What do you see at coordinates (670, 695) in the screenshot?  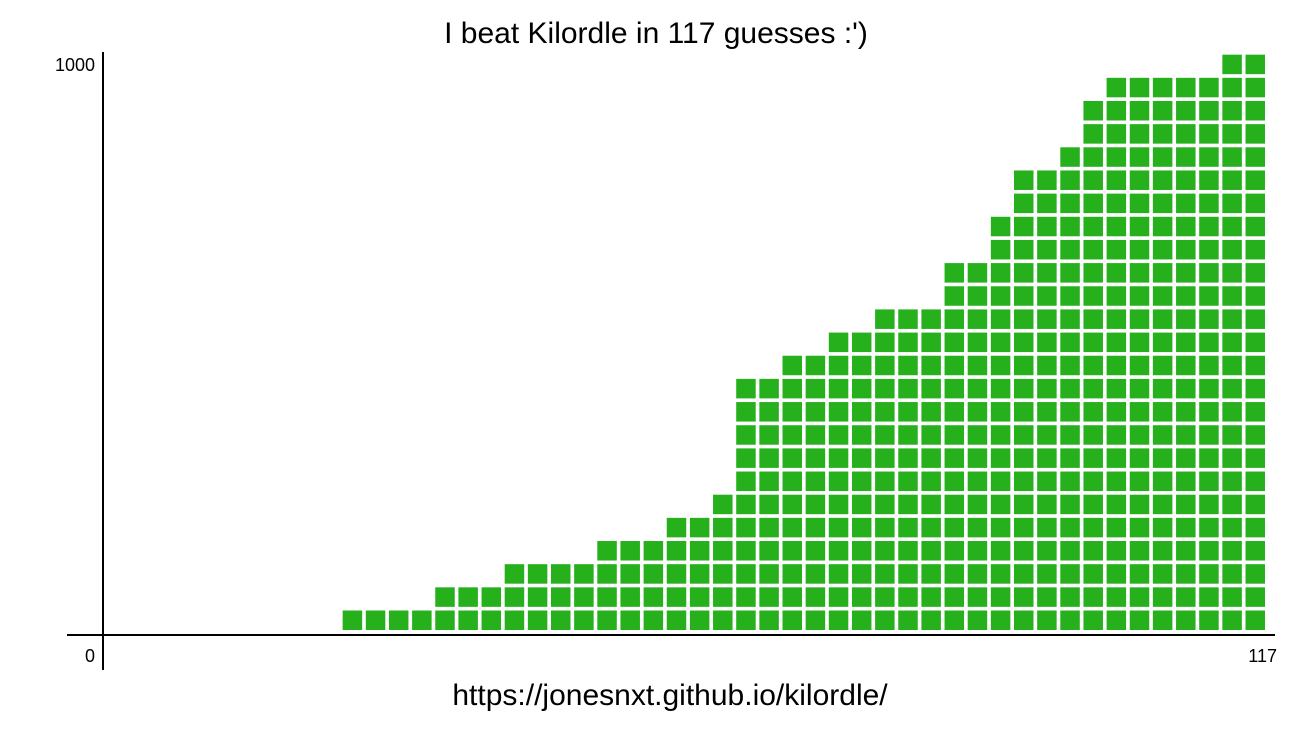 I see `footer-url: https://jonesnxt.github.io/kilordle/` at bounding box center [670, 695].